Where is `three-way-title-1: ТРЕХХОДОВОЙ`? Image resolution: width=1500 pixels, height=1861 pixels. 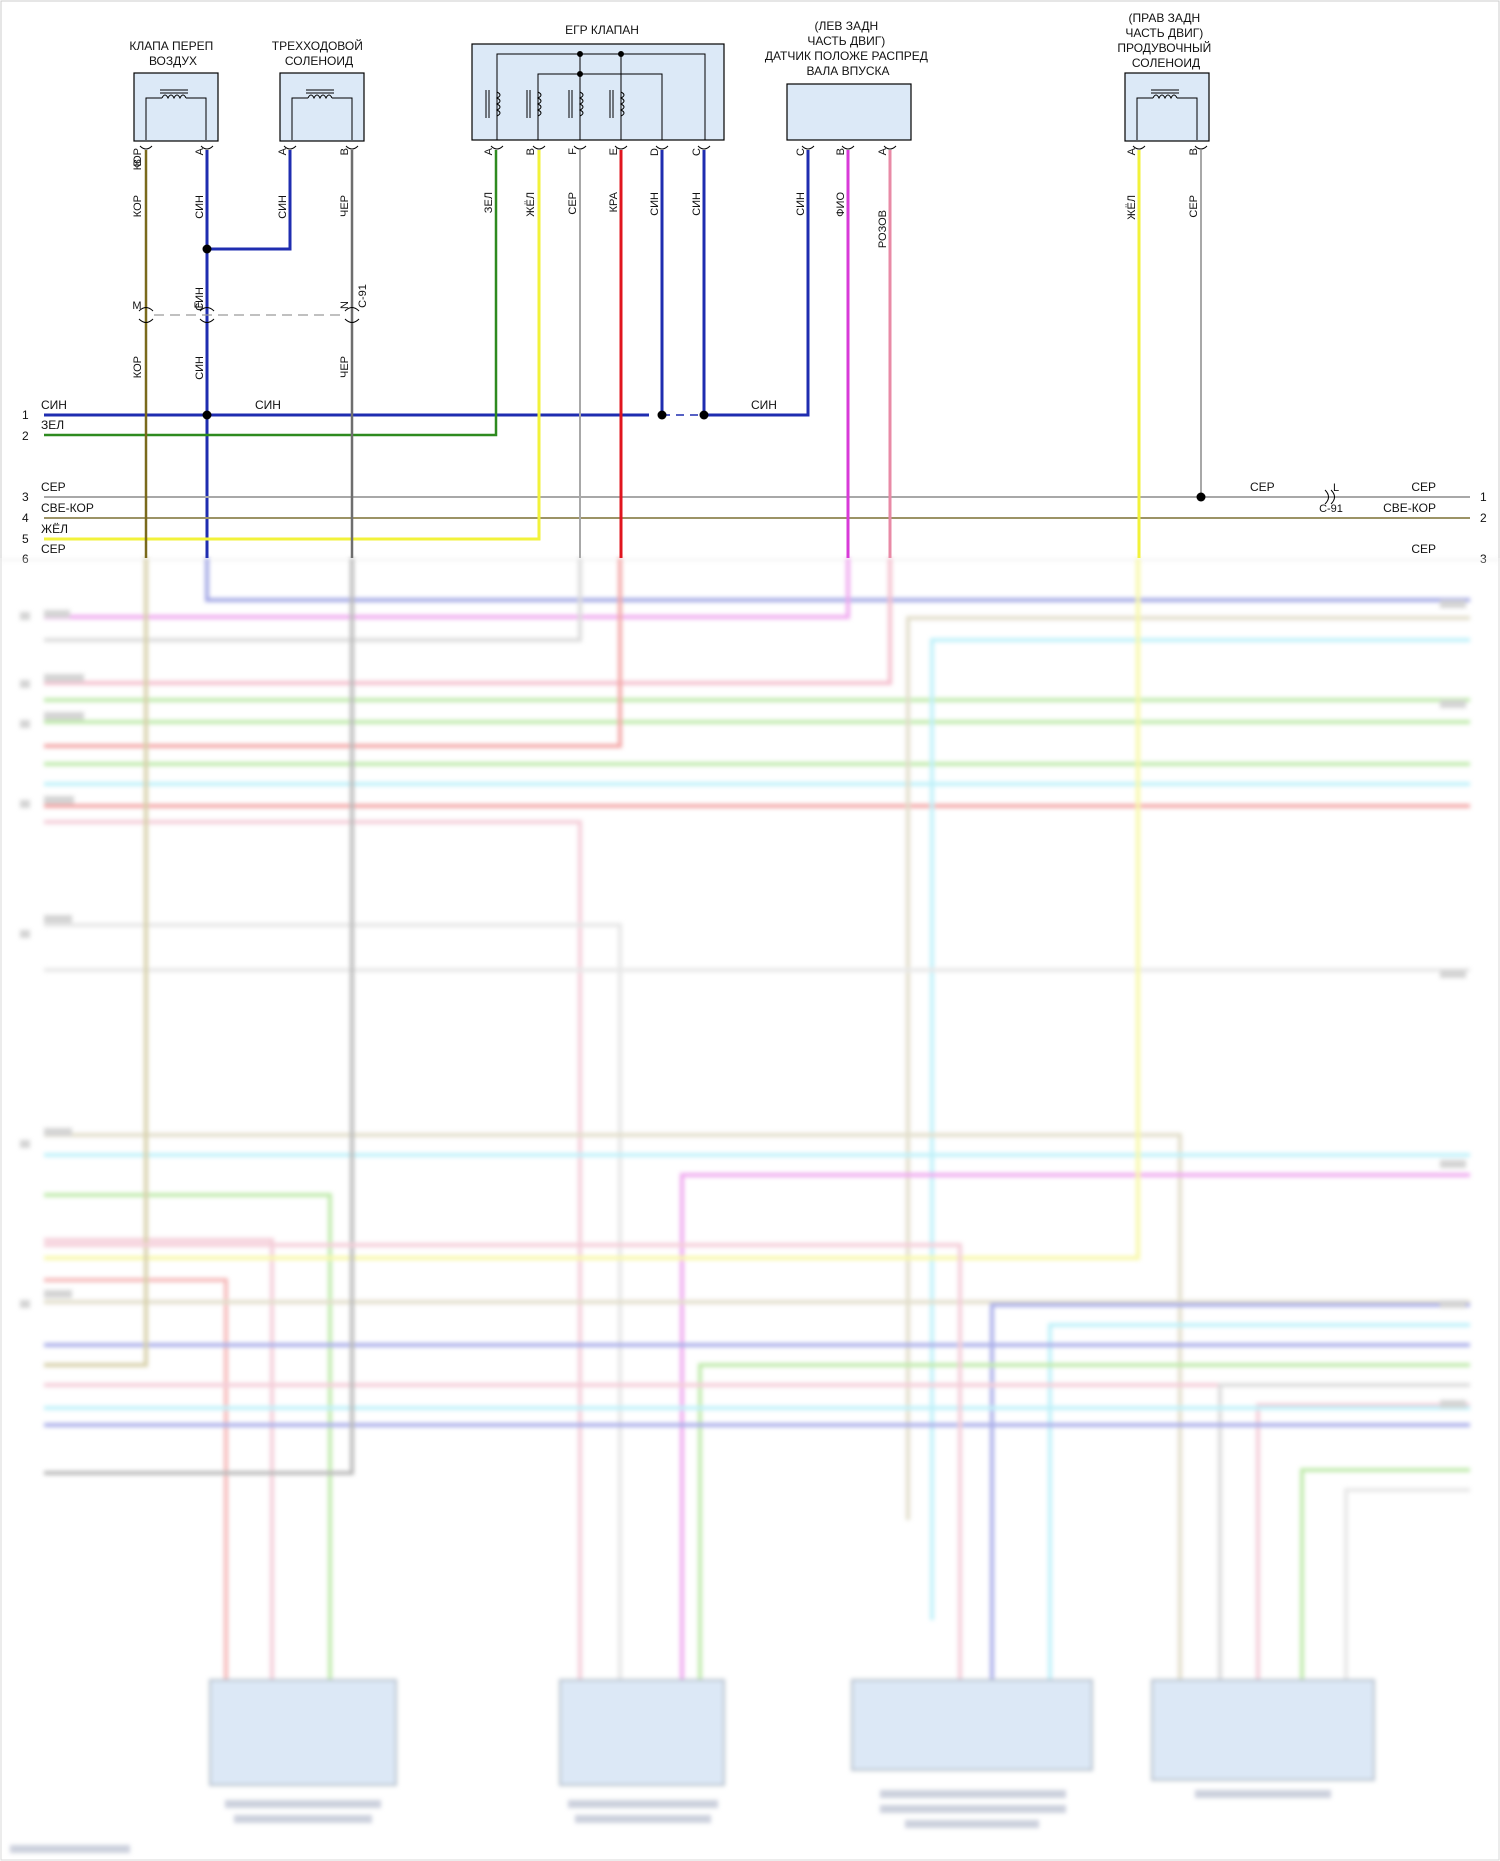 three-way-title-1: ТРЕХХОДОВОЙ is located at coordinates (317, 45).